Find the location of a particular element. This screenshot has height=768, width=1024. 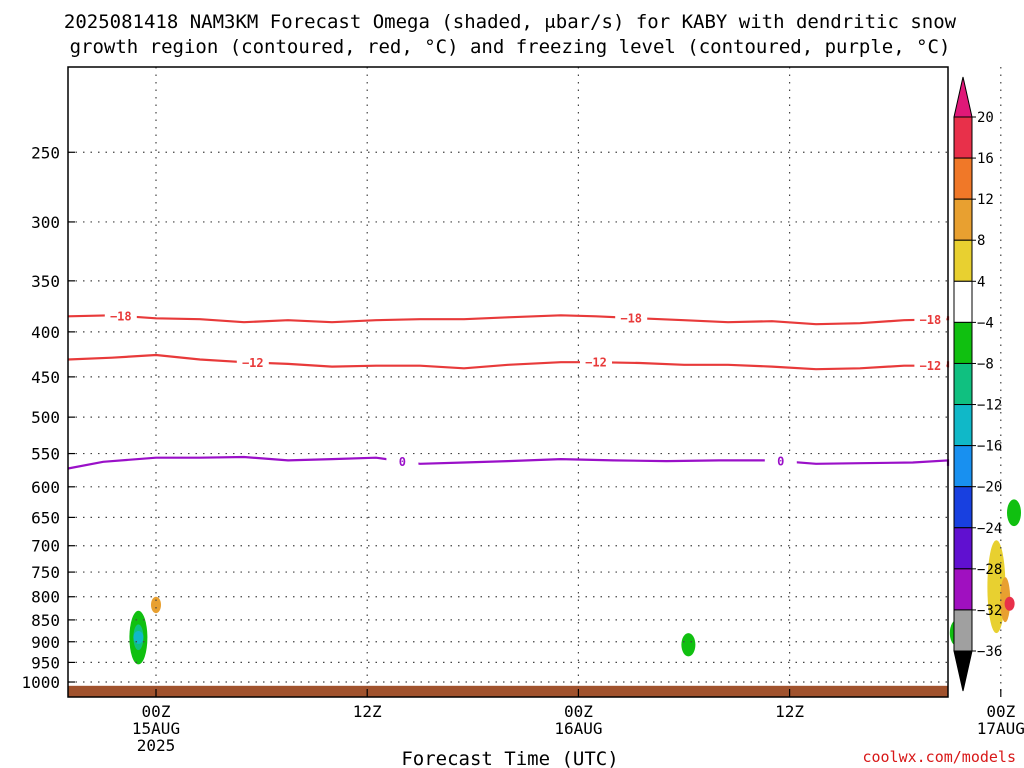

y-tick-label: 900 is located at coordinates (45, 642).